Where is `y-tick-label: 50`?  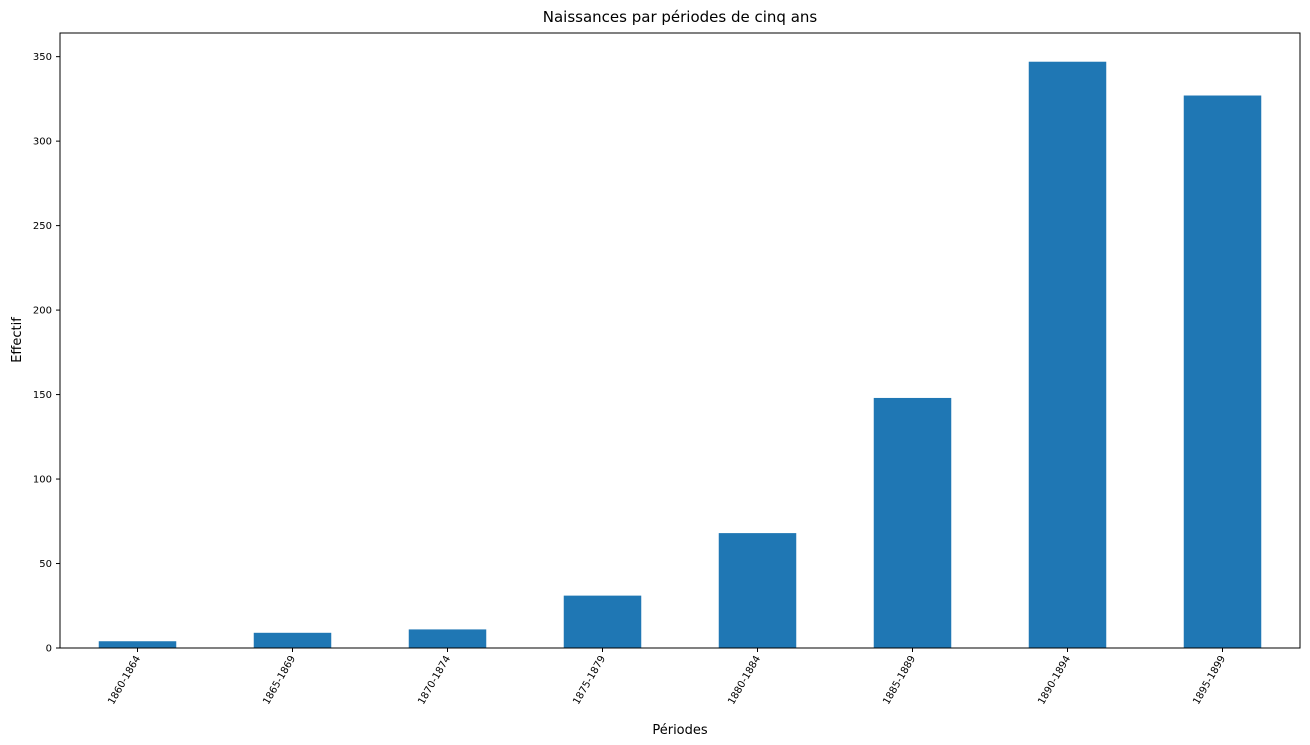 y-tick-label: 50 is located at coordinates (45, 564).